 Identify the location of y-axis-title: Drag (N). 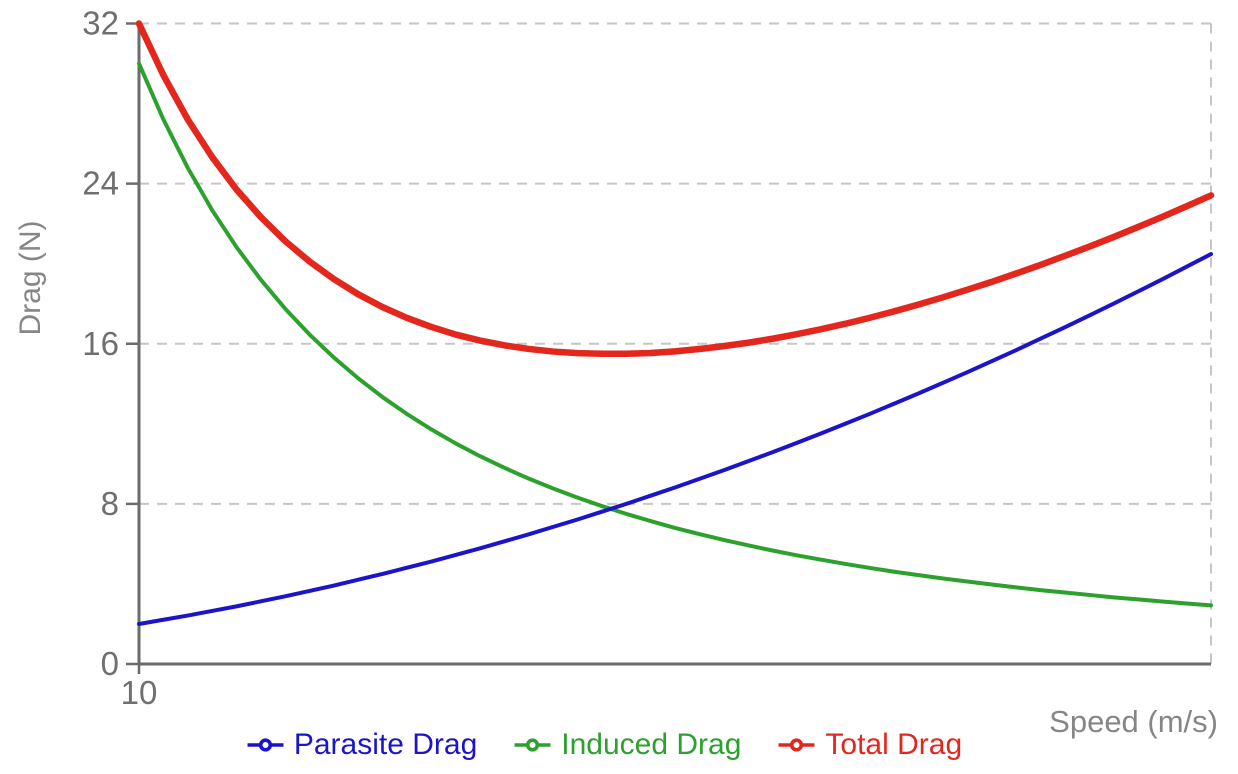
(30, 278).